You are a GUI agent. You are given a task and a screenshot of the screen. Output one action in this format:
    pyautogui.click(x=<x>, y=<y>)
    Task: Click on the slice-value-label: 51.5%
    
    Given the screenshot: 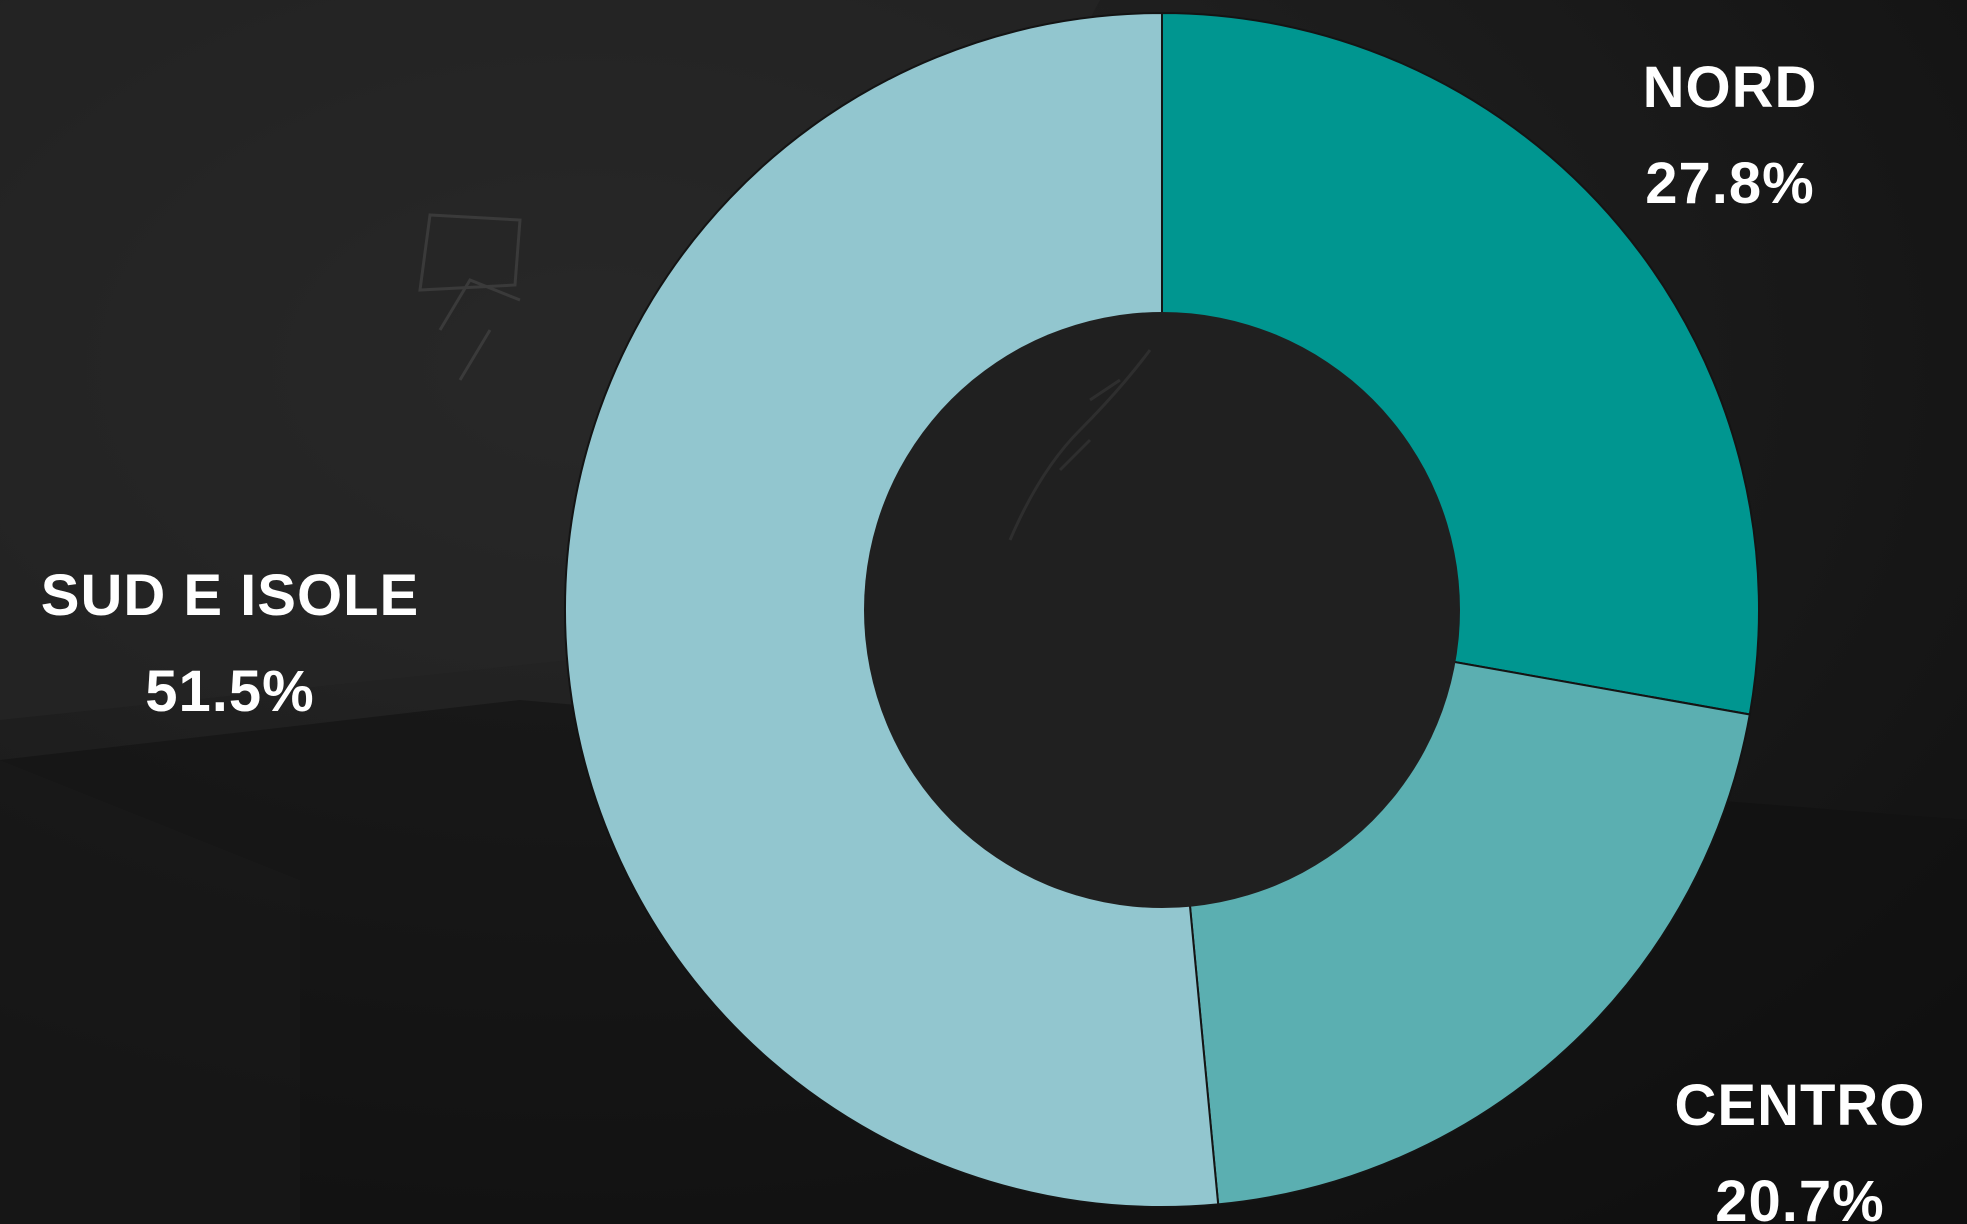 What is the action you would take?
    pyautogui.click(x=230, y=691)
    